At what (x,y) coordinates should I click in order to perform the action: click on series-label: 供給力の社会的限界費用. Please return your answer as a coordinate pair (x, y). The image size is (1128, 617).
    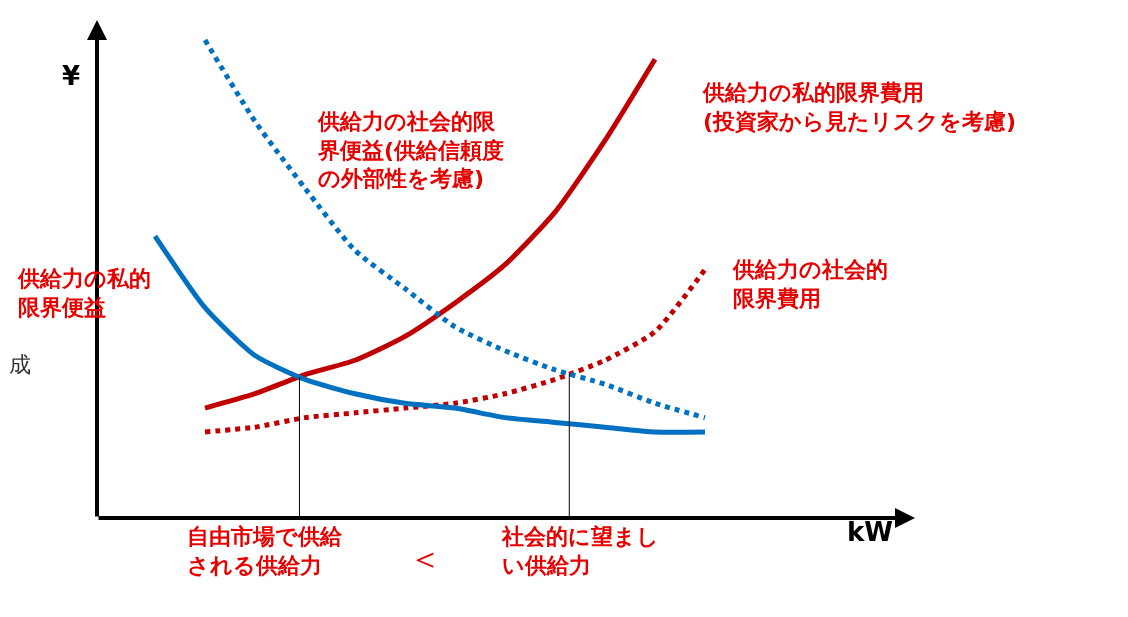
    Looking at the image, I should click on (810, 284).